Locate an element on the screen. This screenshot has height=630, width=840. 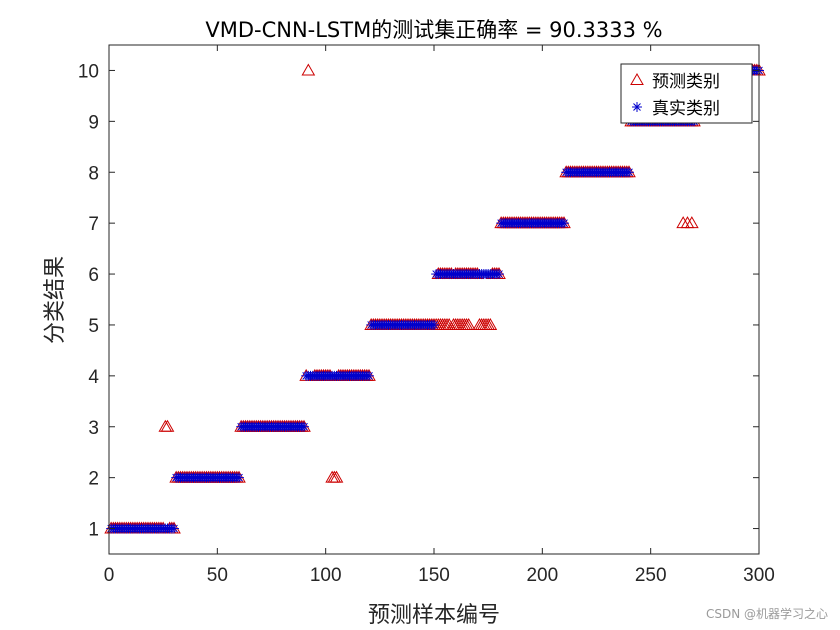
legend-asterisk-icon is located at coordinates (637, 107).